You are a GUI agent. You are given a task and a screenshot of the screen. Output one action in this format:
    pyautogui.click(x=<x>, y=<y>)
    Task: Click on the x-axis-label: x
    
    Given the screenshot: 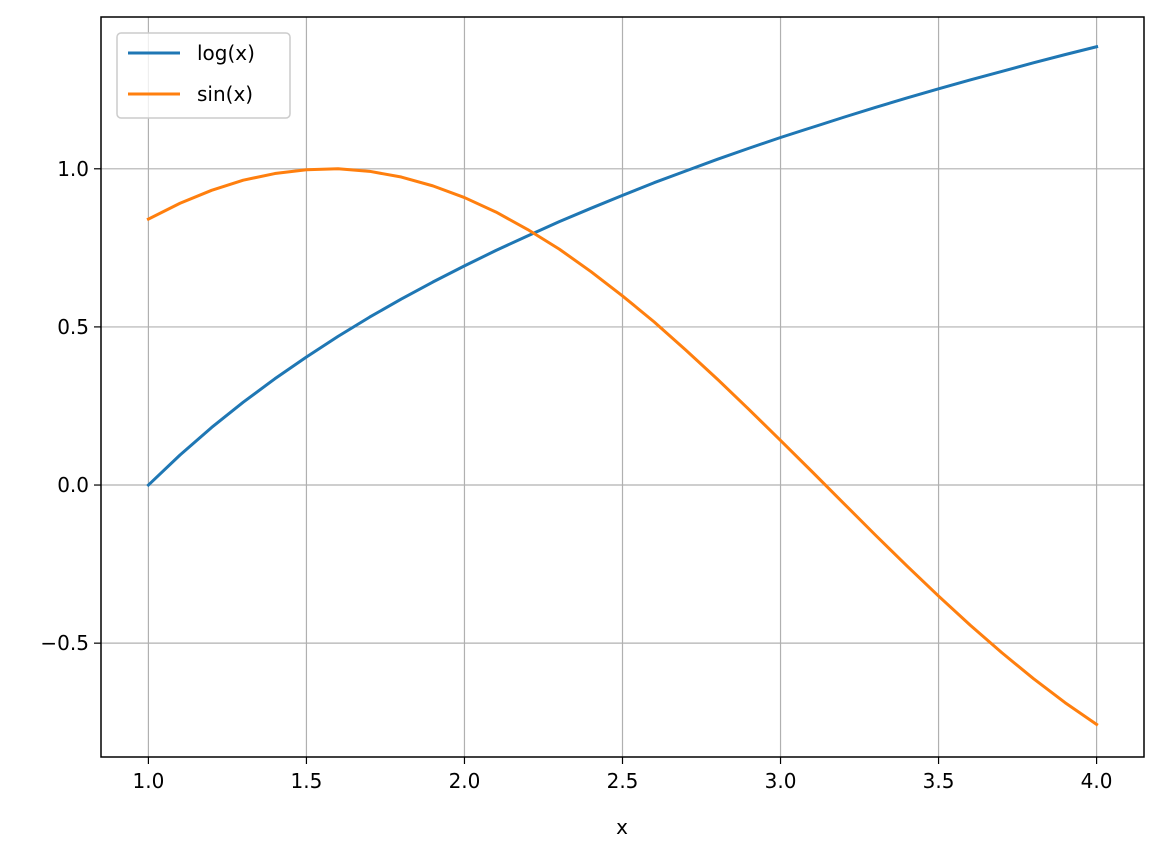 What is the action you would take?
    pyautogui.click(x=622, y=827)
    